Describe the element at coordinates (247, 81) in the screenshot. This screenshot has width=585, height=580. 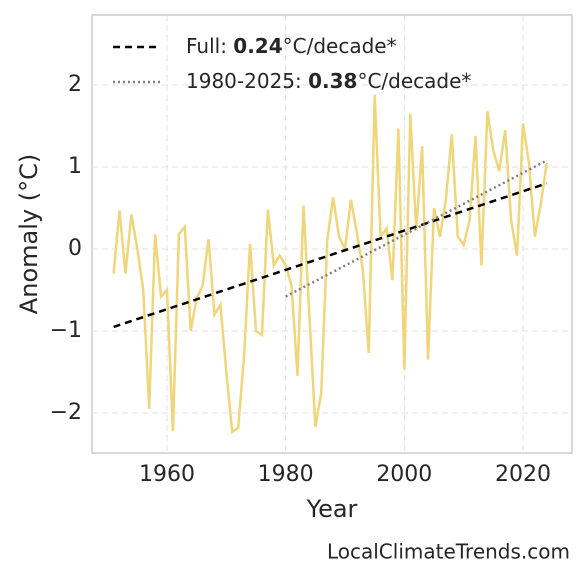
I see `legend-label-part: 1980-2025:` at that location.